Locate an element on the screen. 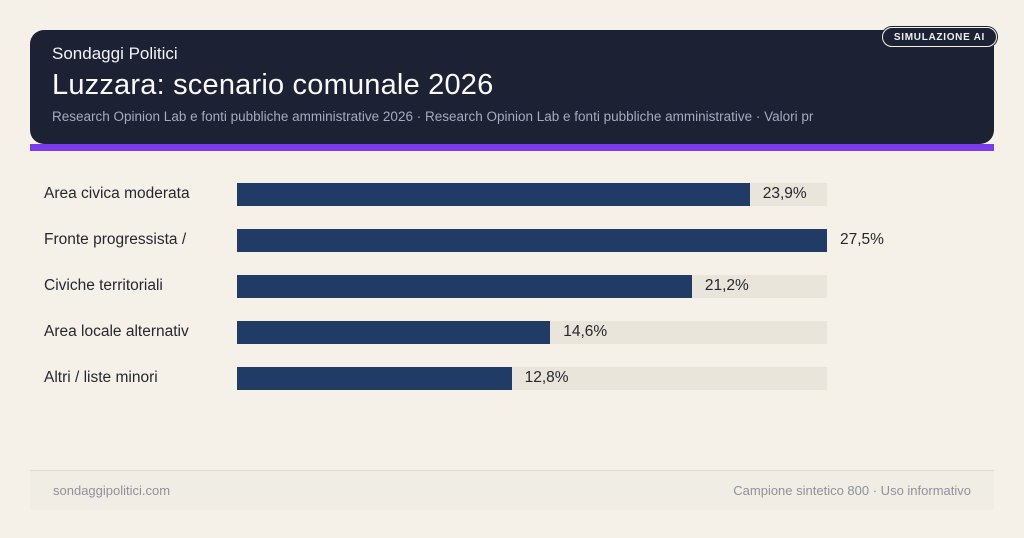 This screenshot has height=538, width=1024. bar-track: 12,8% is located at coordinates (532, 378).